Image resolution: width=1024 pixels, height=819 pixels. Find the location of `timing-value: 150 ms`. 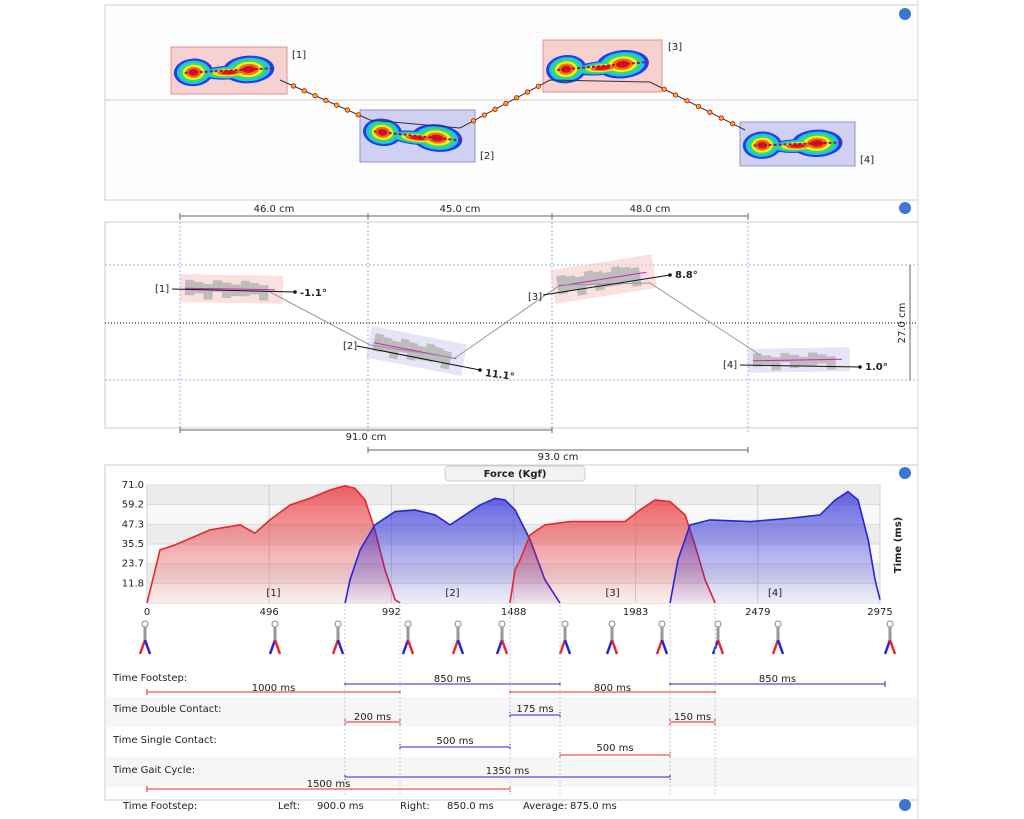

timing-value: 150 ms is located at coordinates (692, 717).